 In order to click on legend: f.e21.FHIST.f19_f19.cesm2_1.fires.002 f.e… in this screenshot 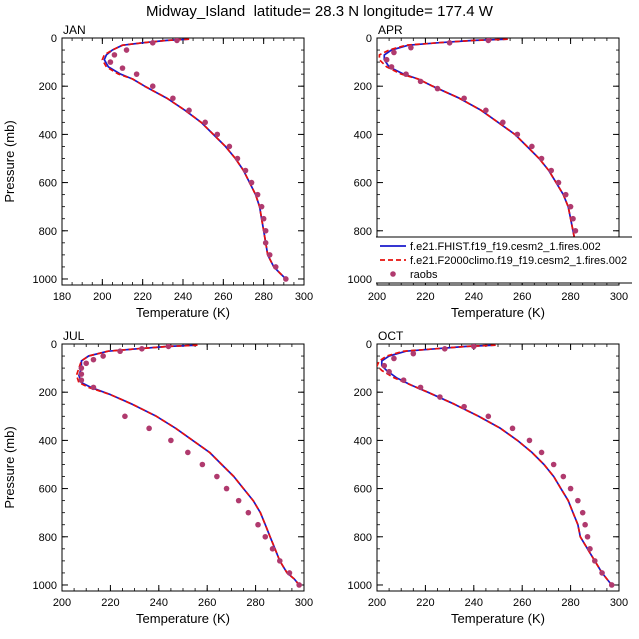, I will do `click(504, 260)`.